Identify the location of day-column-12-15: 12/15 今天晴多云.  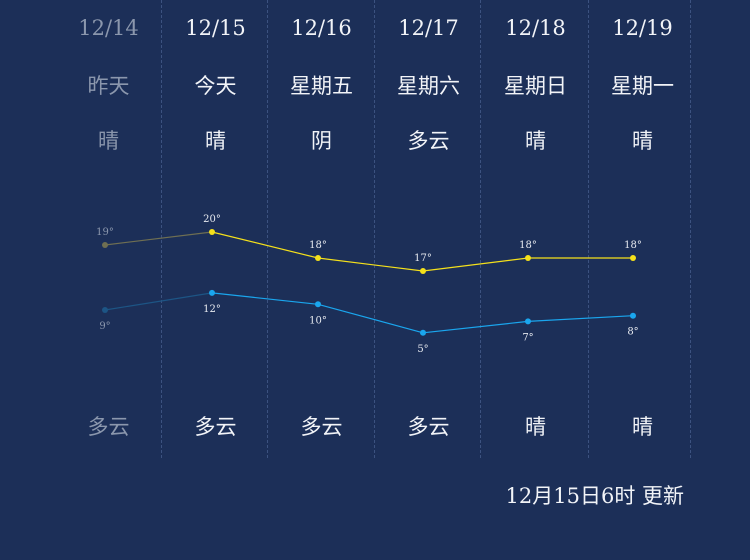
(215, 229).